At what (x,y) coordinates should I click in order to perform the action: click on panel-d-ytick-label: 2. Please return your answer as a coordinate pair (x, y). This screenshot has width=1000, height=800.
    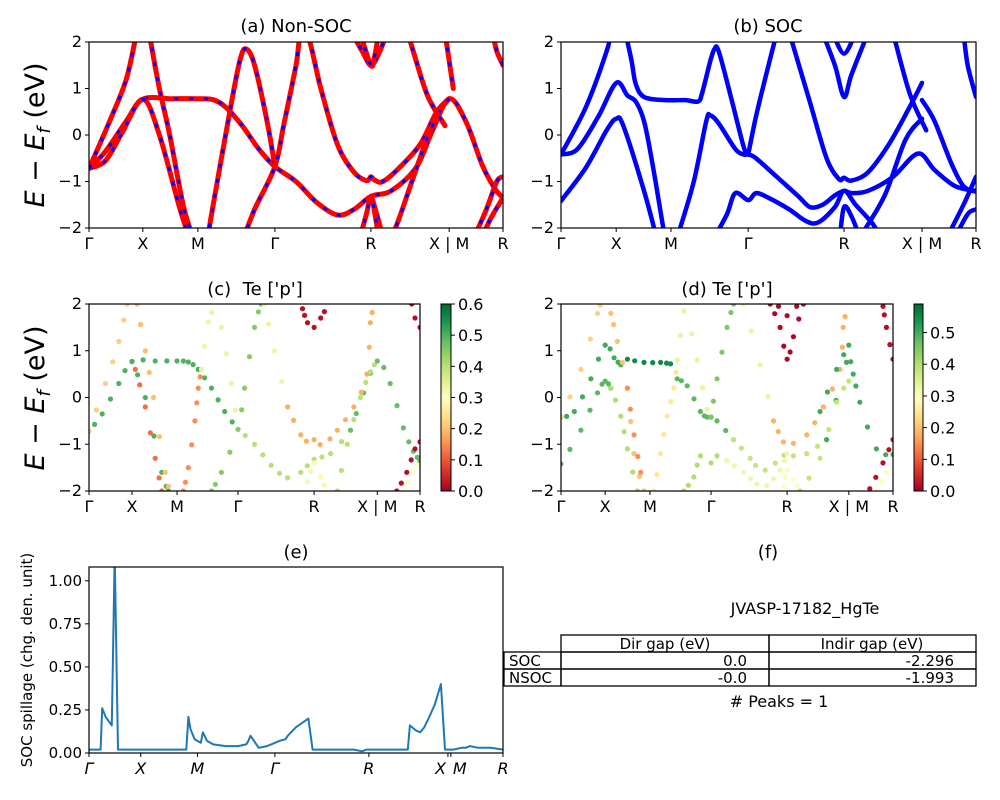
    Looking at the image, I should click on (549, 303).